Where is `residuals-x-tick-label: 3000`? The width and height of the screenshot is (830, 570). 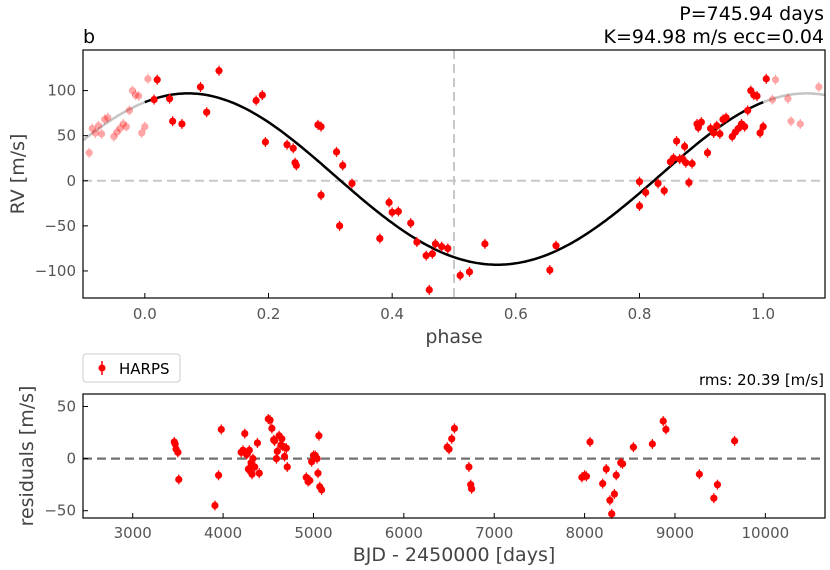 residuals-x-tick-label: 3000 is located at coordinates (133, 533).